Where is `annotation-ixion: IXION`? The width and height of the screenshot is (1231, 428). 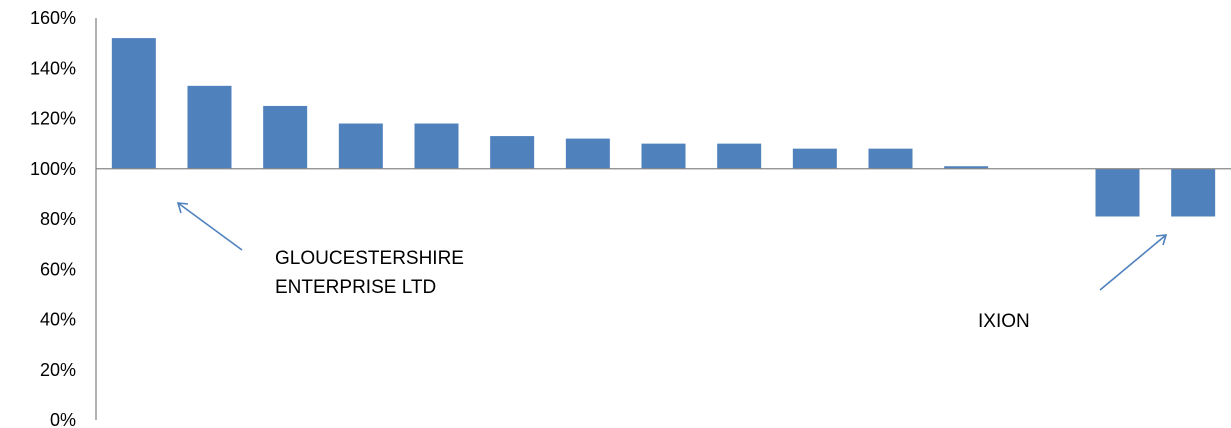 annotation-ixion: IXION is located at coordinates (1073, 283).